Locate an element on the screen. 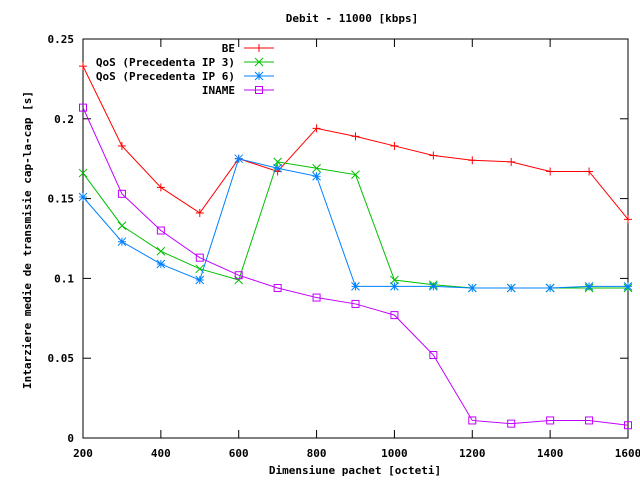 Image resolution: width=640 pixels, height=480 pixels. y-tick-label: 0.2 is located at coordinates (64, 119).